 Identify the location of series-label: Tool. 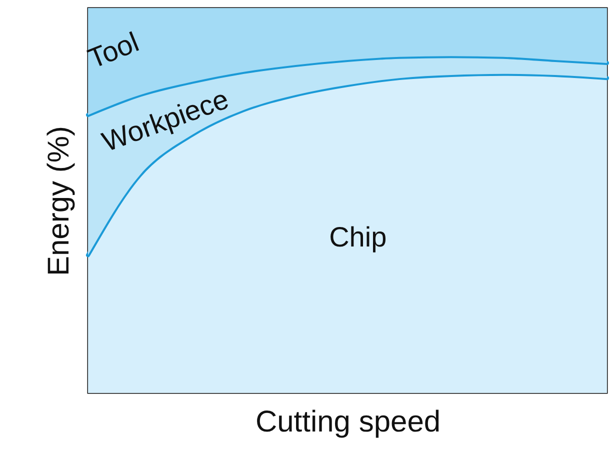
(114, 50).